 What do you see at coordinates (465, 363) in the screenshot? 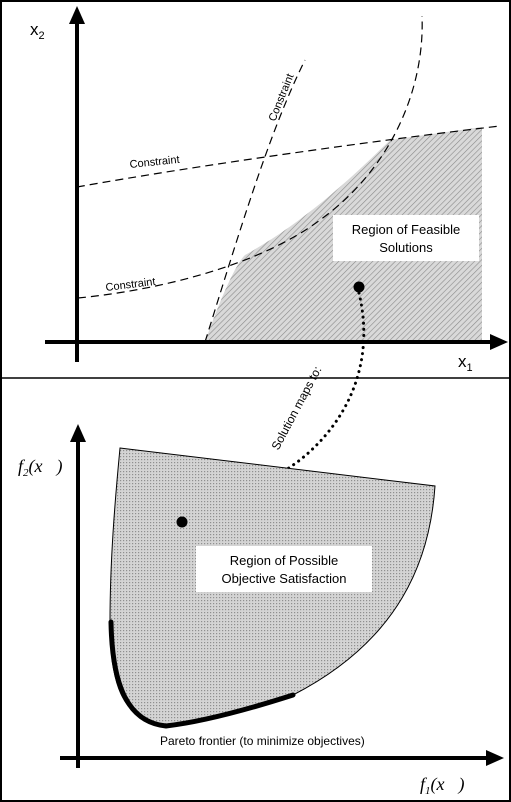
I see `x1-axis-label: x1` at bounding box center [465, 363].